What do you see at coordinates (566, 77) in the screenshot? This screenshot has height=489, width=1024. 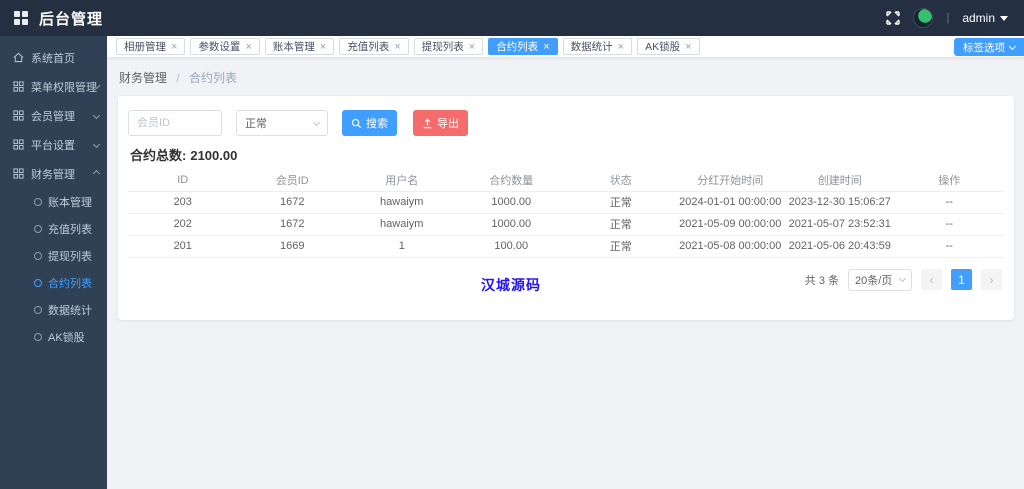 I see `breadcrumb: 财务管理 / 合约列表` at bounding box center [566, 77].